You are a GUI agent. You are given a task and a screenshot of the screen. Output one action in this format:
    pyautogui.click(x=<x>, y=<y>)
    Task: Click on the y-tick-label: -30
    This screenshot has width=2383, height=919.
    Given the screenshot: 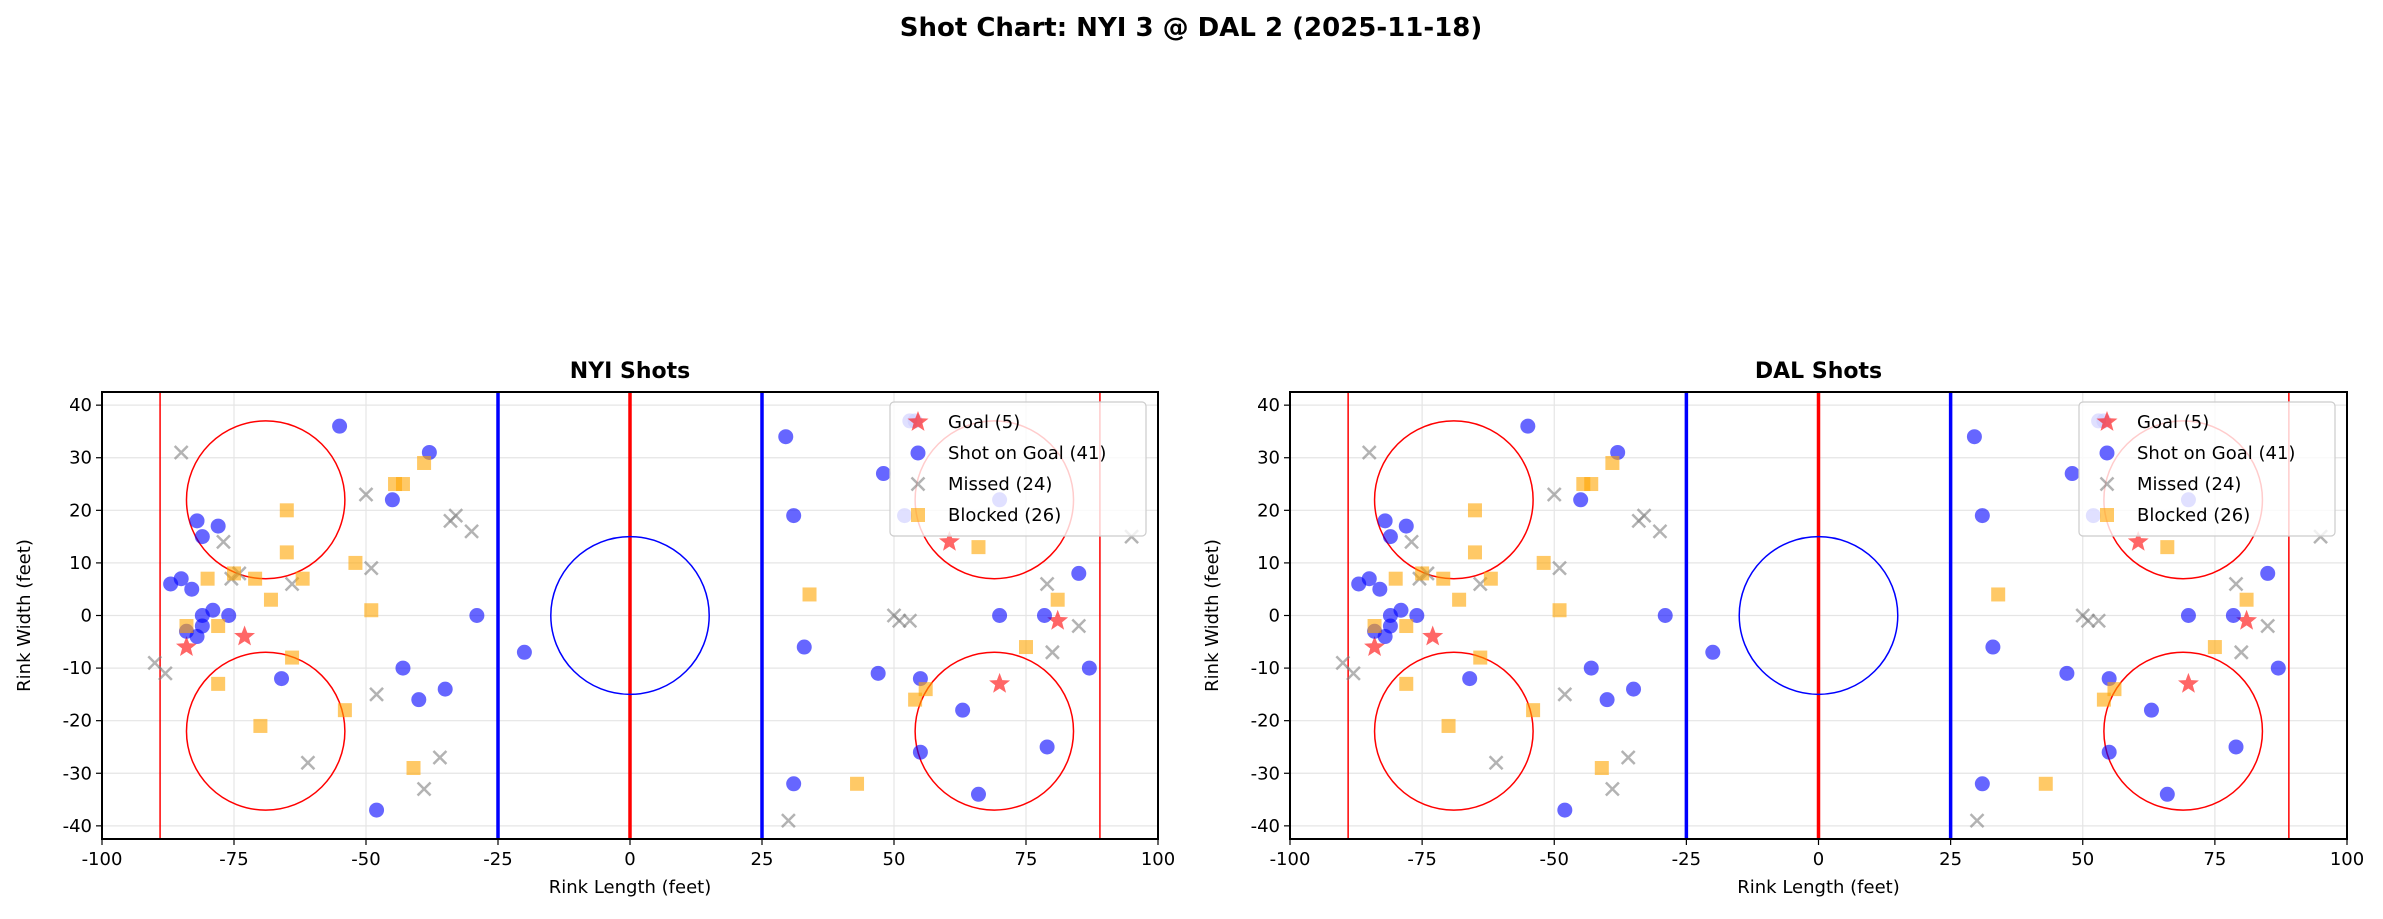 What is the action you would take?
    pyautogui.click(x=77, y=773)
    